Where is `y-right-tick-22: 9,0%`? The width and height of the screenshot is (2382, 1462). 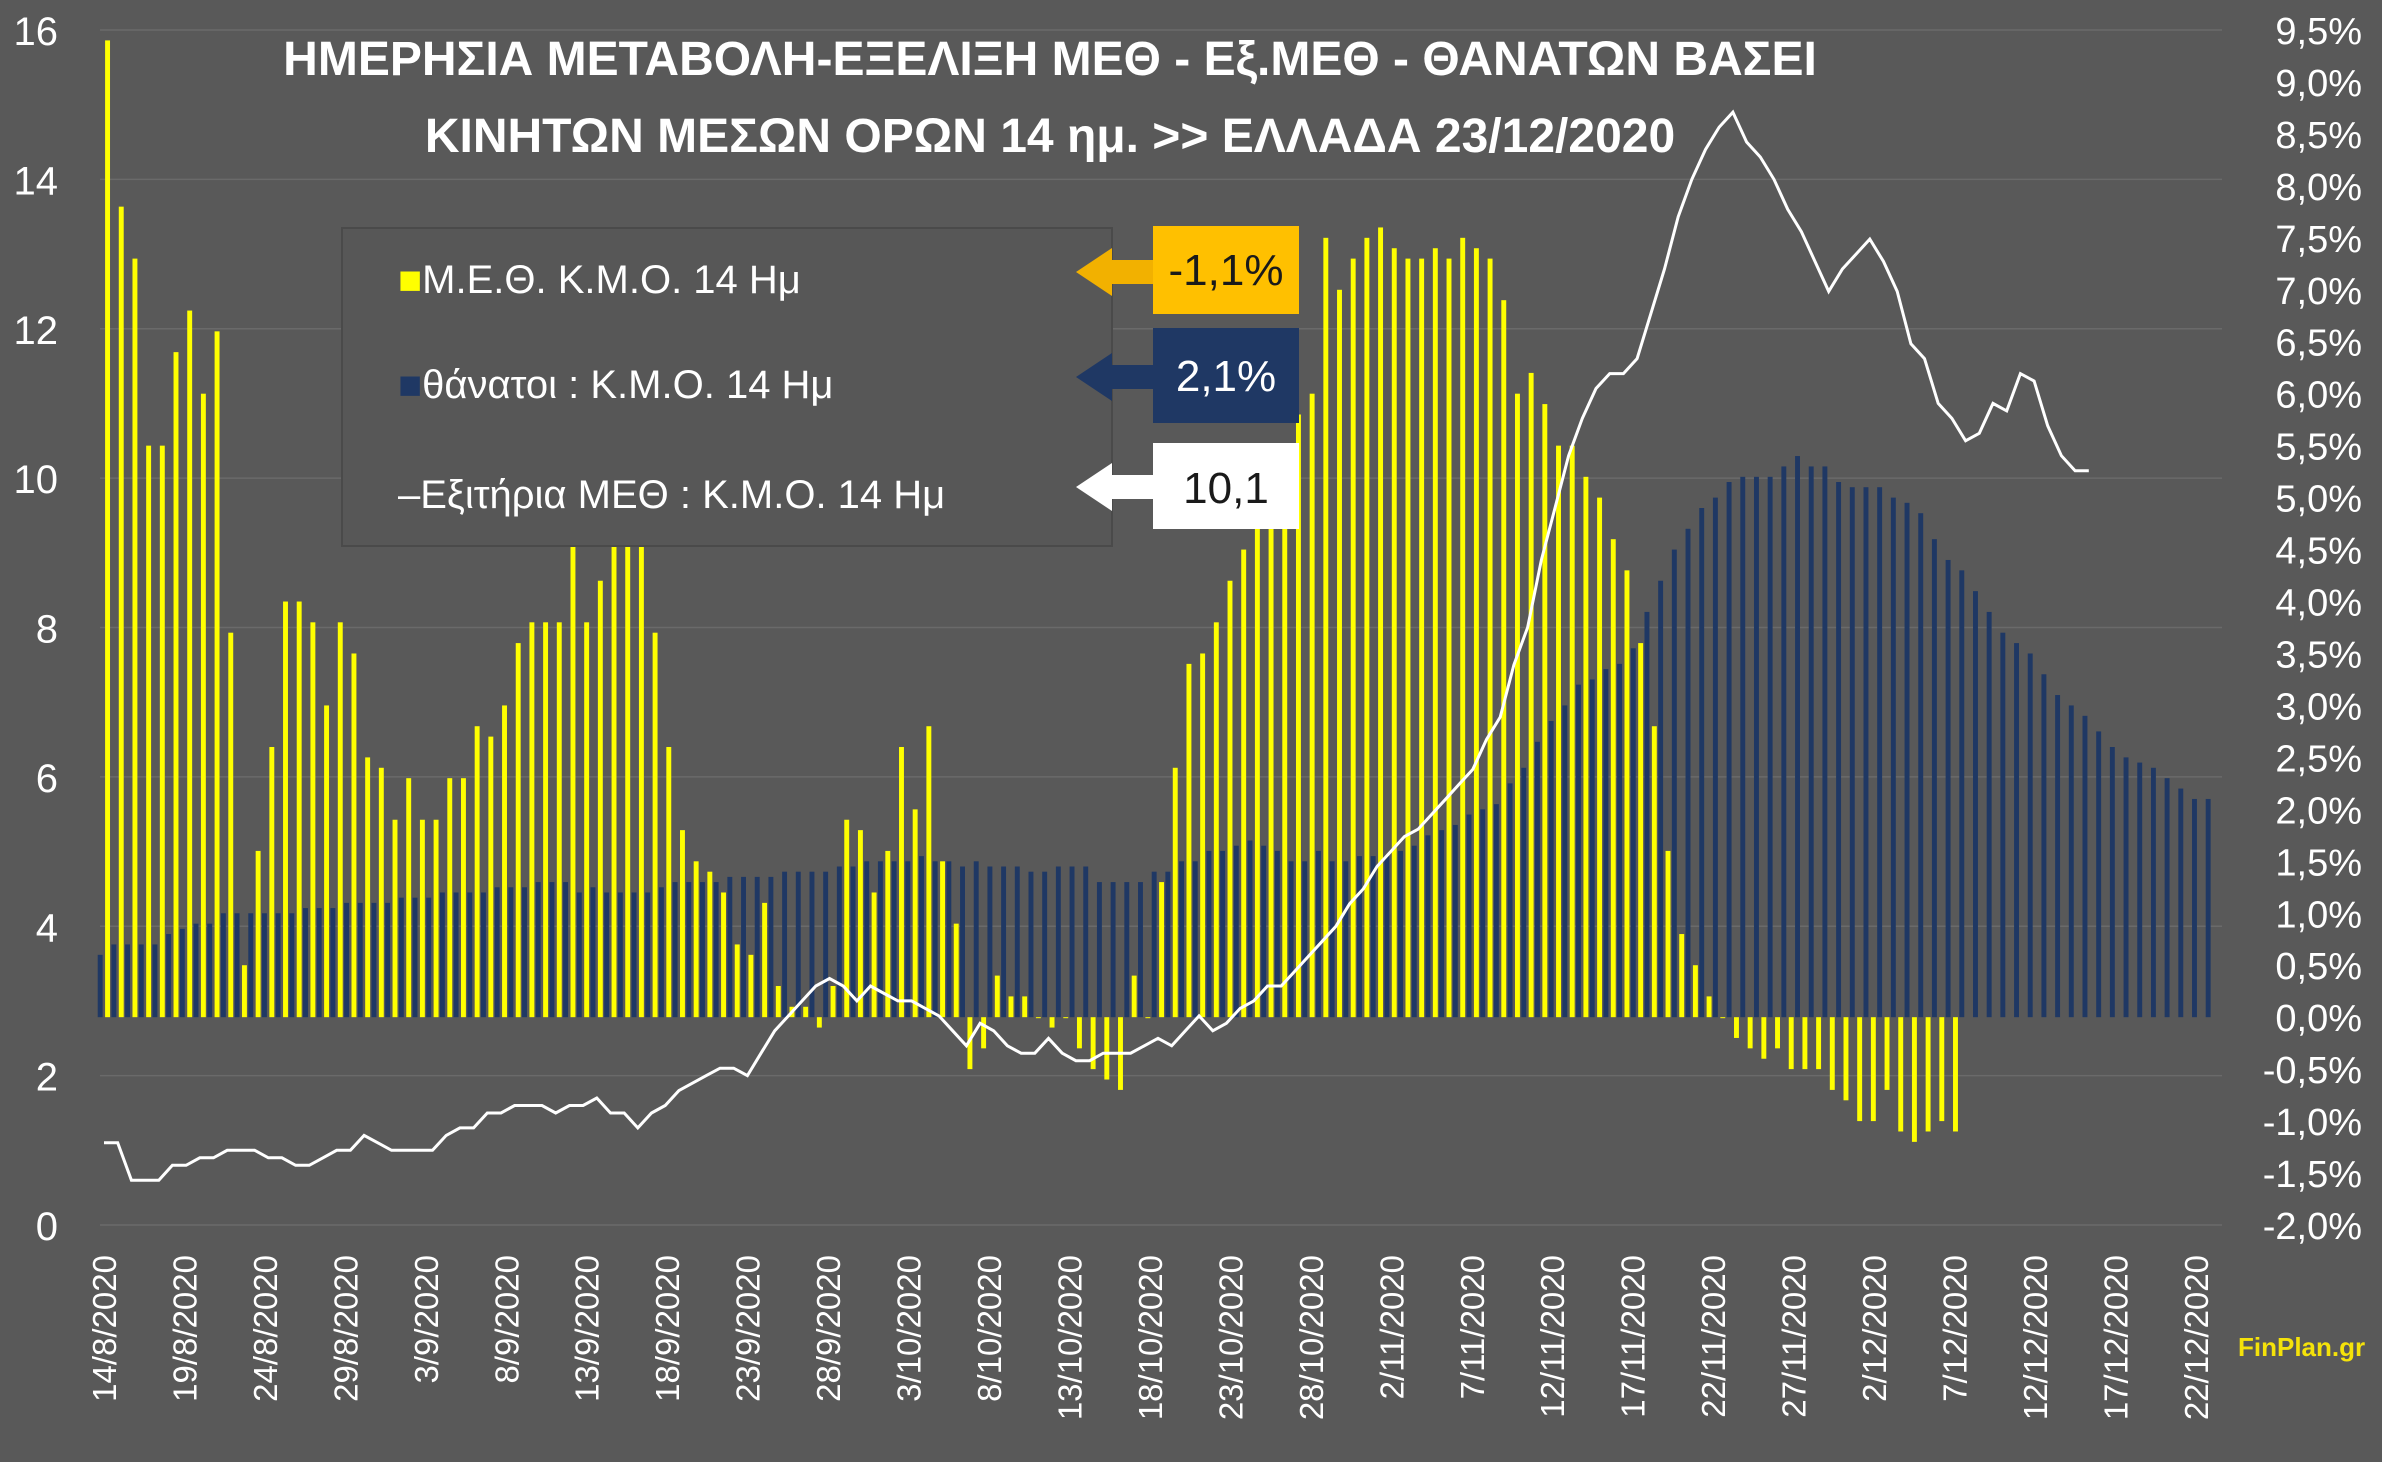
y-right-tick-22: 9,0% is located at coordinates (2318, 84).